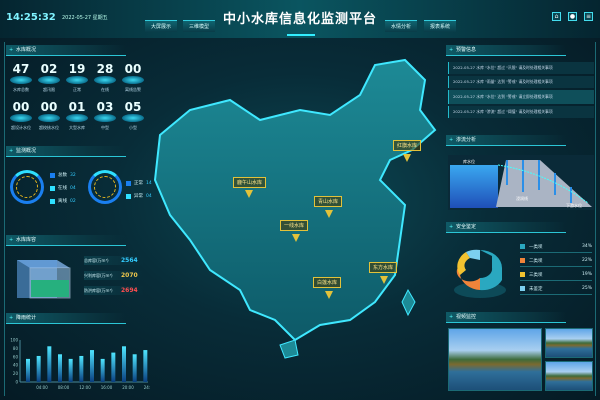 The image size is (600, 400). I want to click on settings-icon: ≡, so click(588, 16).